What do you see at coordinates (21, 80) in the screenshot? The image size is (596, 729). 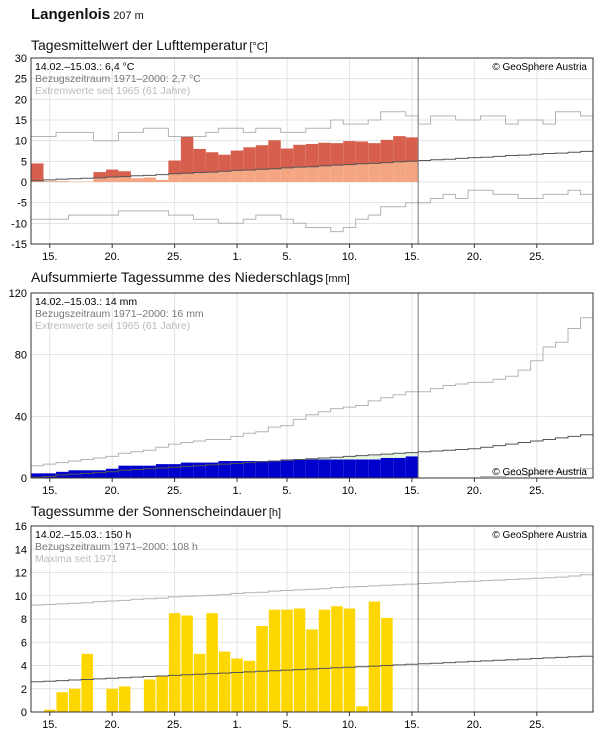 I see `temperature-ytick-label: 25` at bounding box center [21, 80].